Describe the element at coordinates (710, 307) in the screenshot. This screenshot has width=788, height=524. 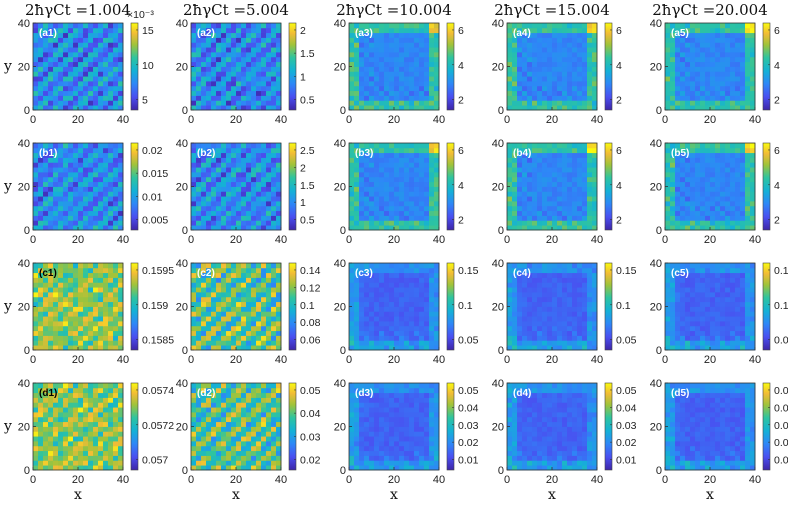
I see `heatmap-c5` at that location.